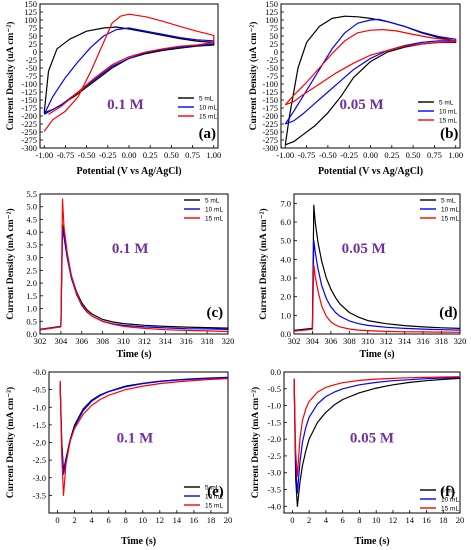  Describe the element at coordinates (207, 341) in the screenshot. I see `x-tick-label: 318` at that location.